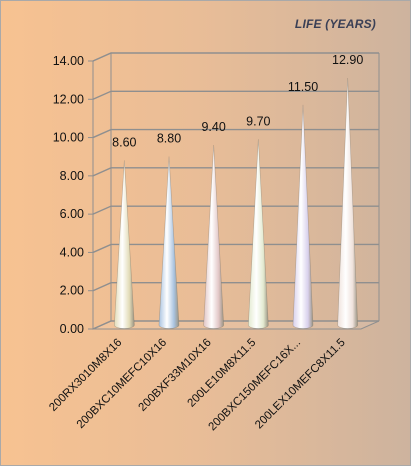 This screenshot has height=467, width=411. I want to click on y-tick-label: 10.00, so click(68, 138).